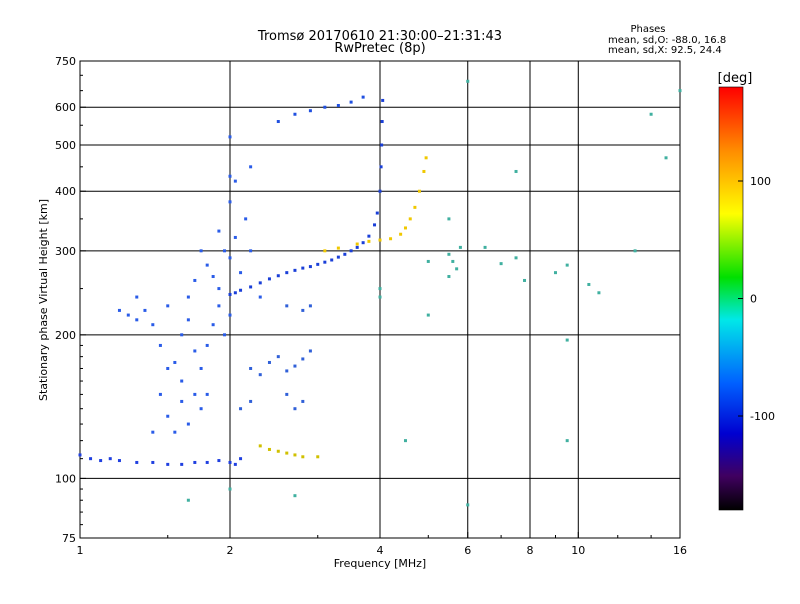 This screenshot has height=604, width=800. What do you see at coordinates (80, 550) in the screenshot?
I see `x-tick-label: 1` at bounding box center [80, 550].